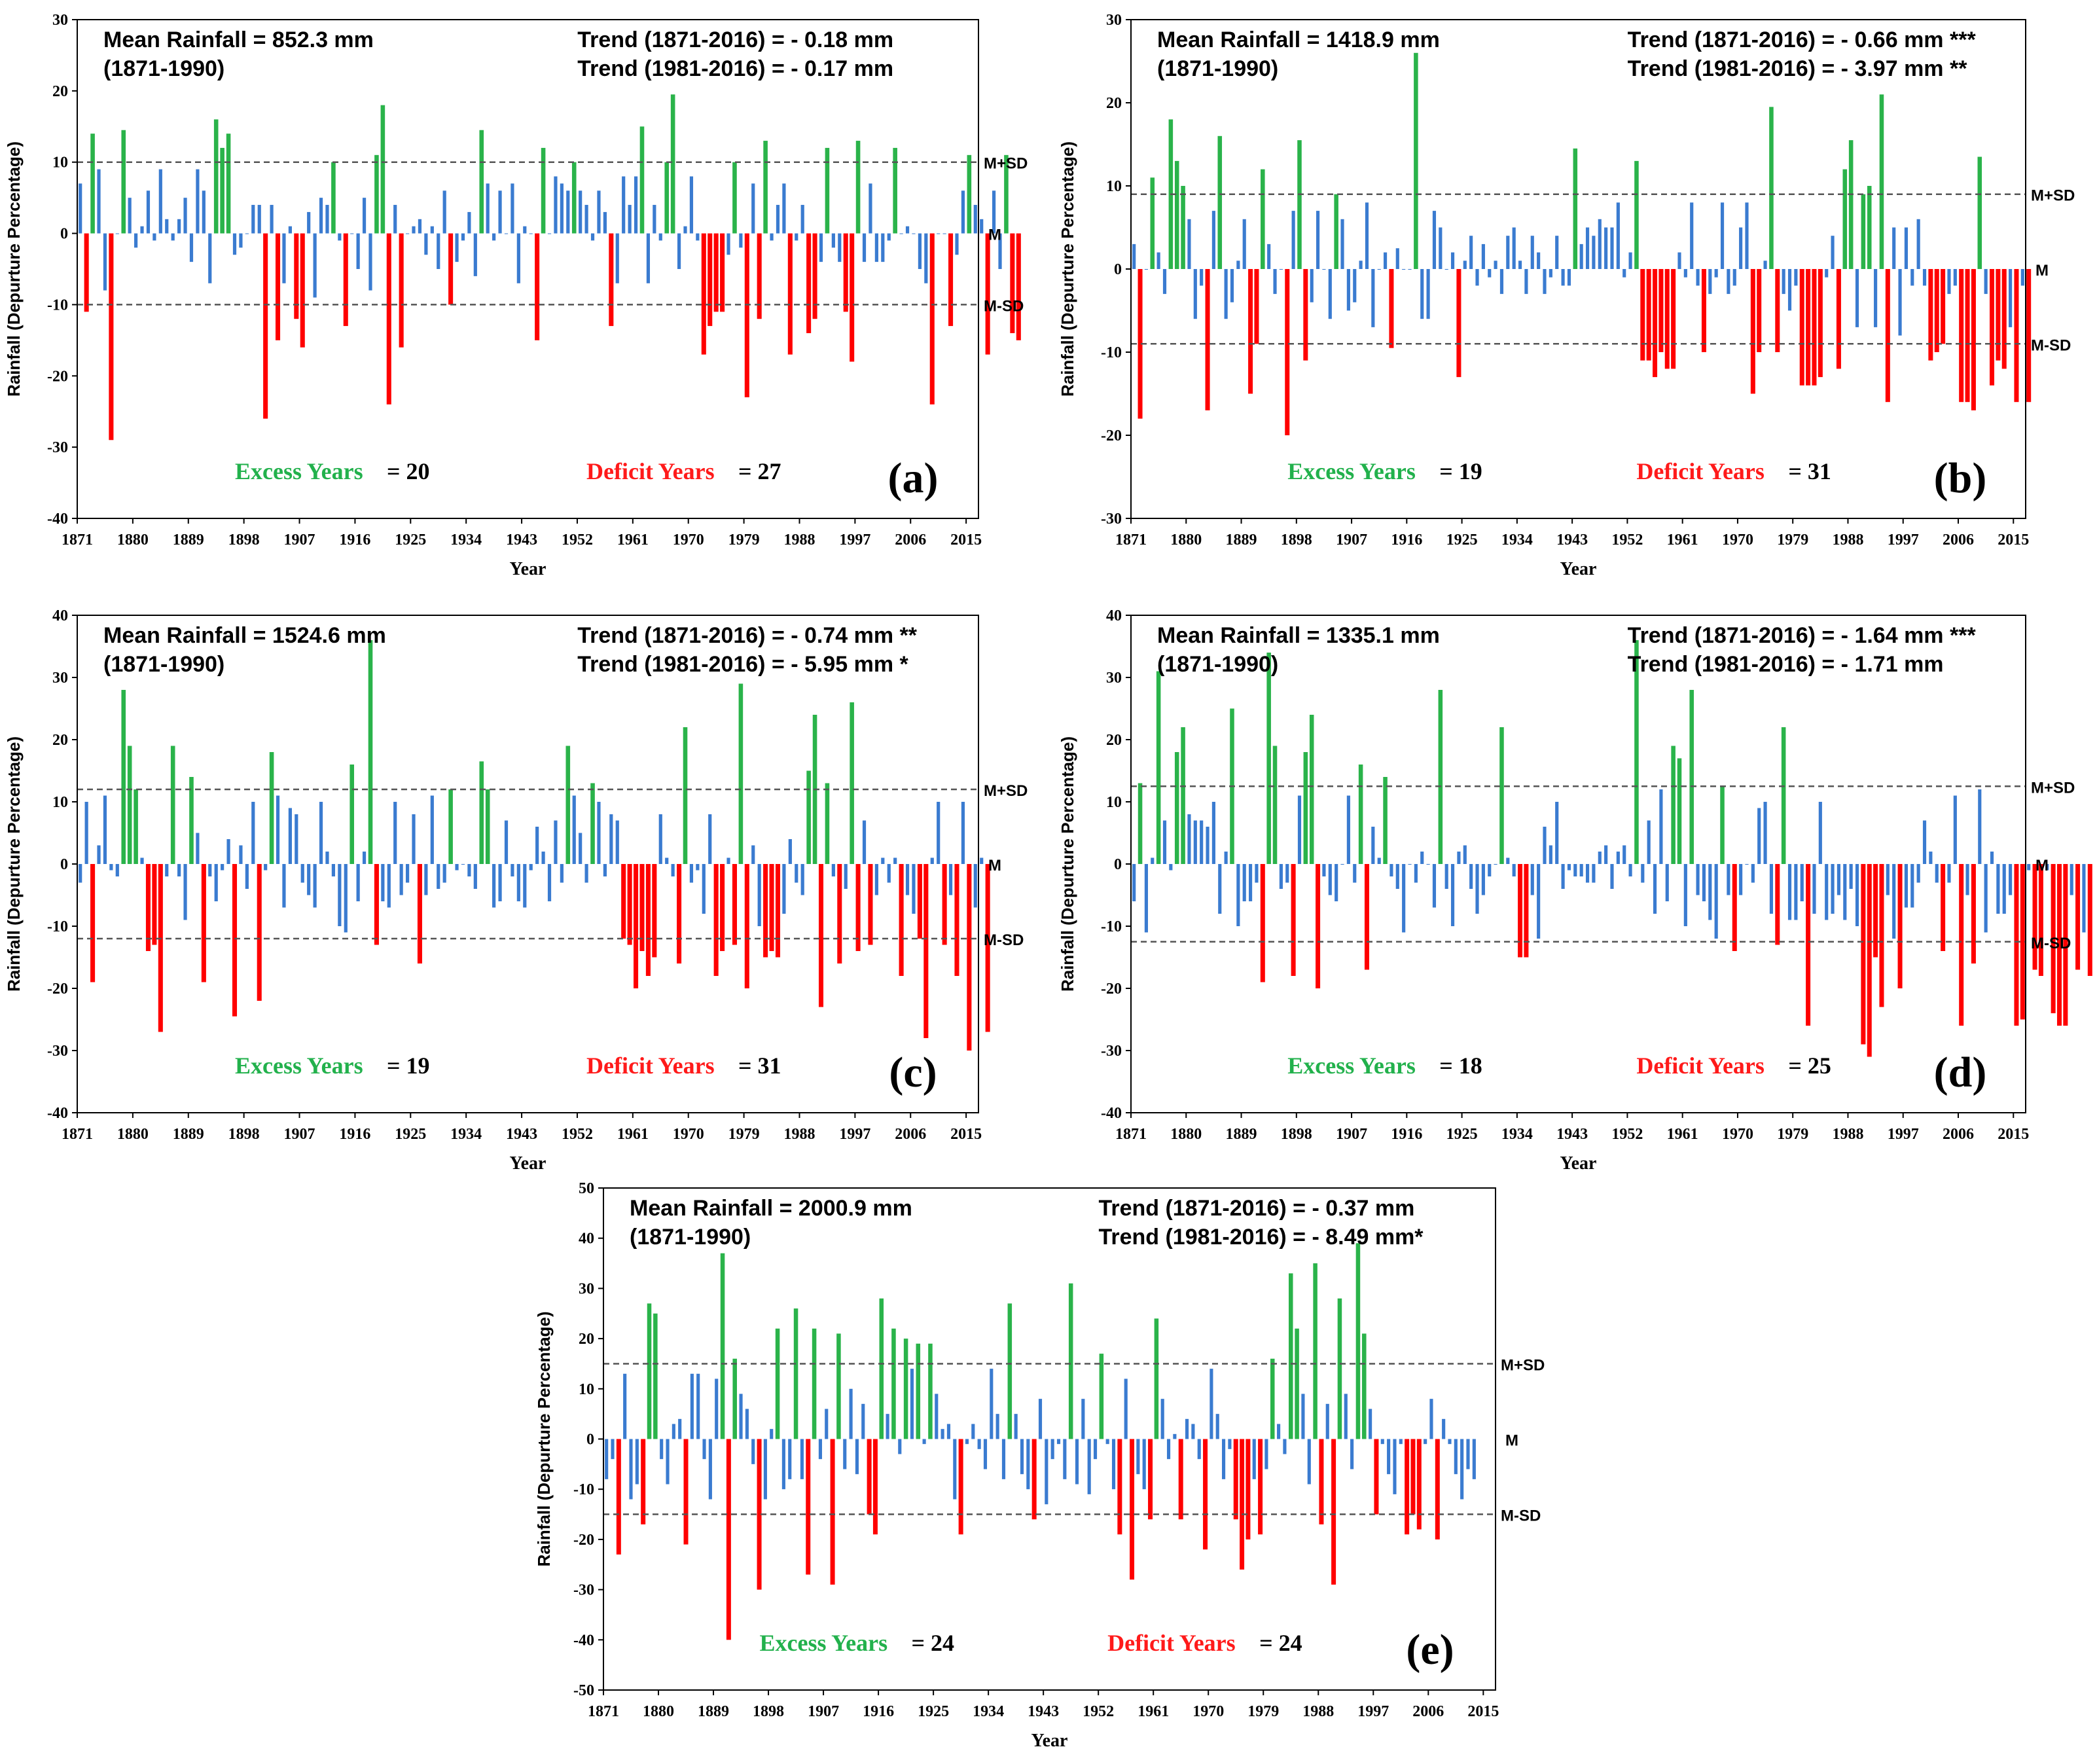 The width and height of the screenshot is (2097, 1764). I want to click on x-tick-label: 1961, so click(633, 540).